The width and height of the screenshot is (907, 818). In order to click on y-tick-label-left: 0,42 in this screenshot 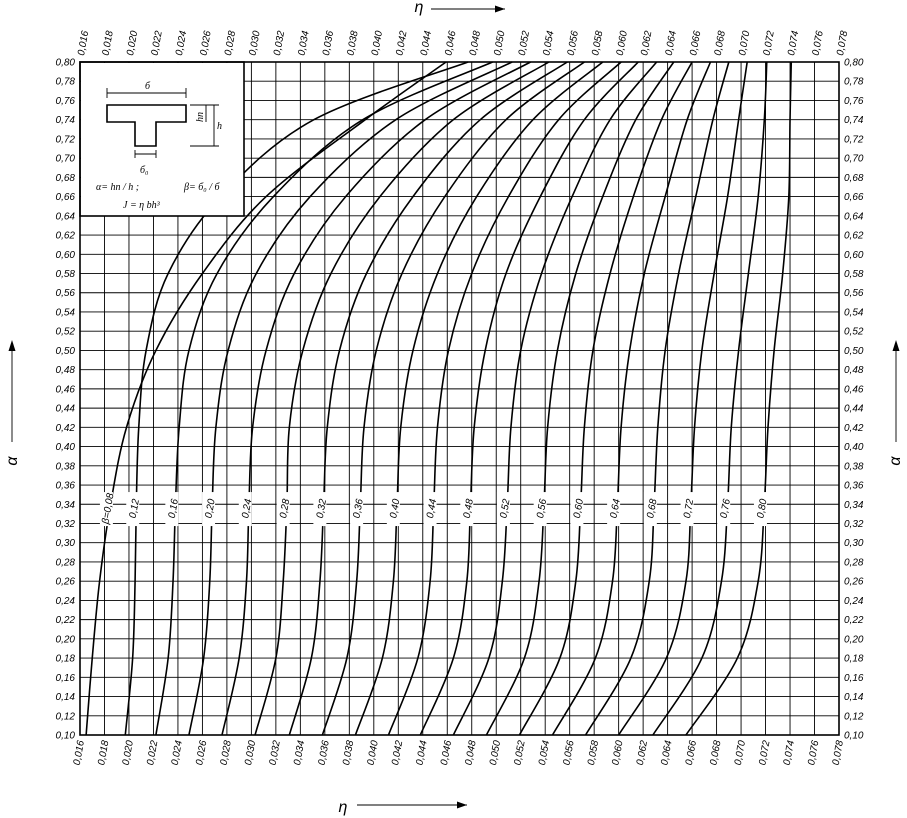, I will do `click(66, 428)`.